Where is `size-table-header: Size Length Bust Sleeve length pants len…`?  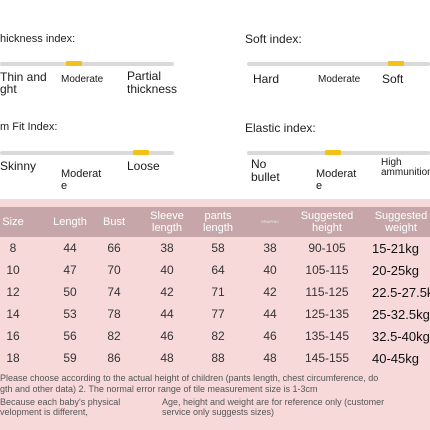
size-table-header: Size Length Bust Sleeve length pants len… is located at coordinates (215, 222).